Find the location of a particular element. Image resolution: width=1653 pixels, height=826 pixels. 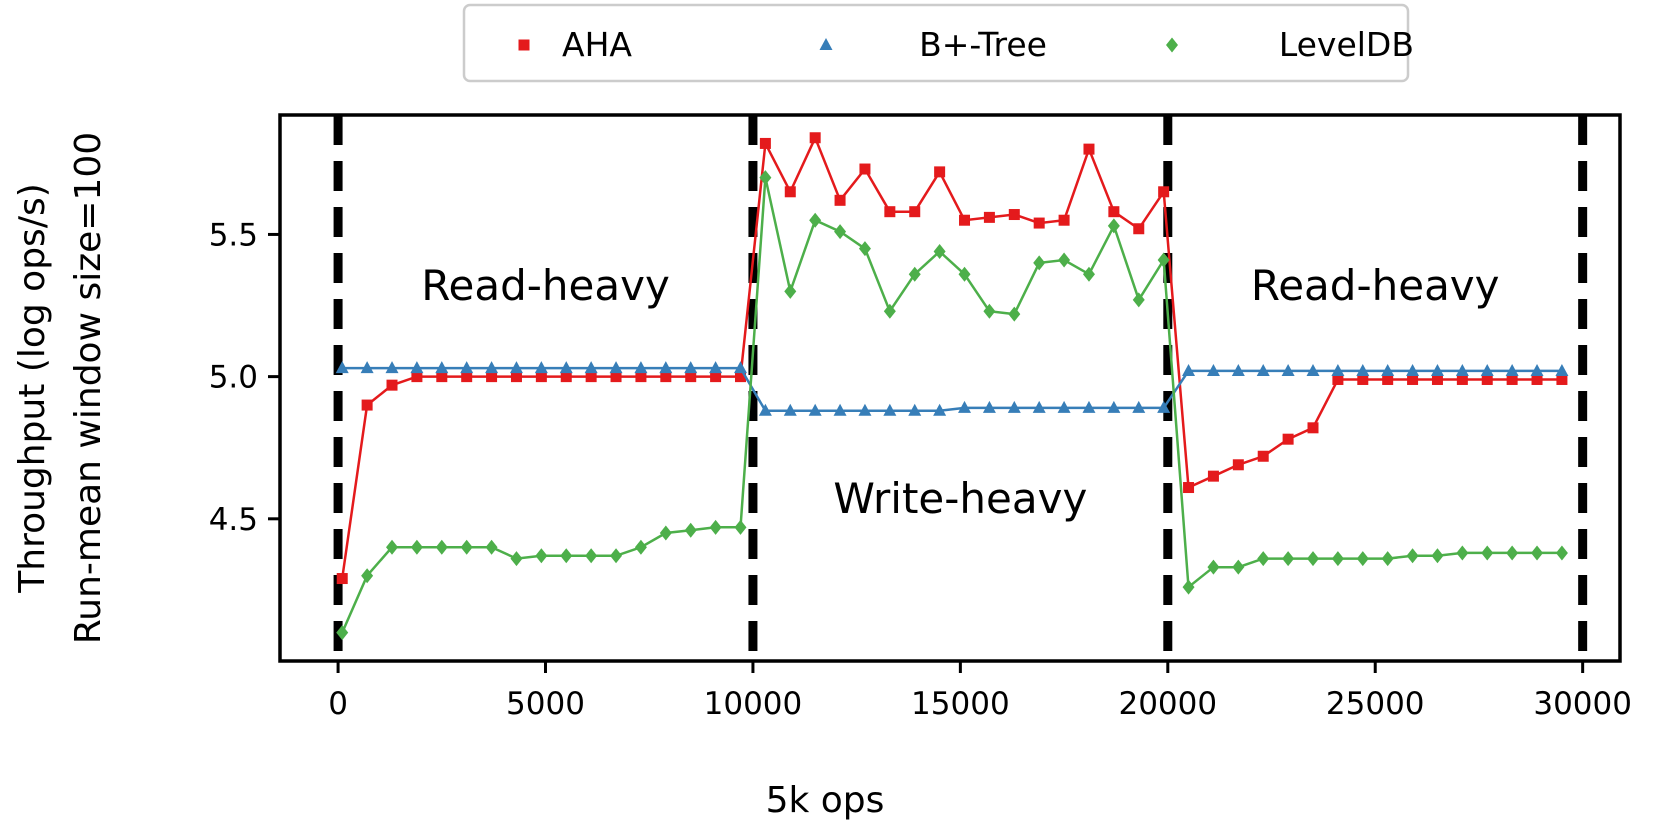

y-tick-label: 5.0 is located at coordinates (233, 378).